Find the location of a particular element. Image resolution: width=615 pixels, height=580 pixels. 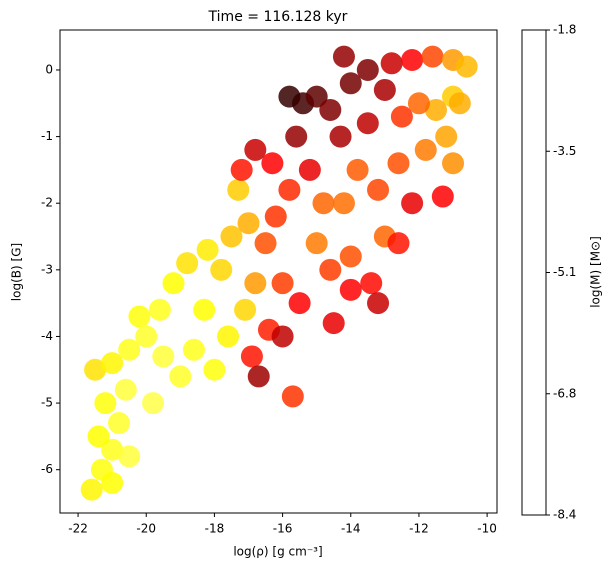

colorbar-tick-label: -3.5 is located at coordinates (564, 151).